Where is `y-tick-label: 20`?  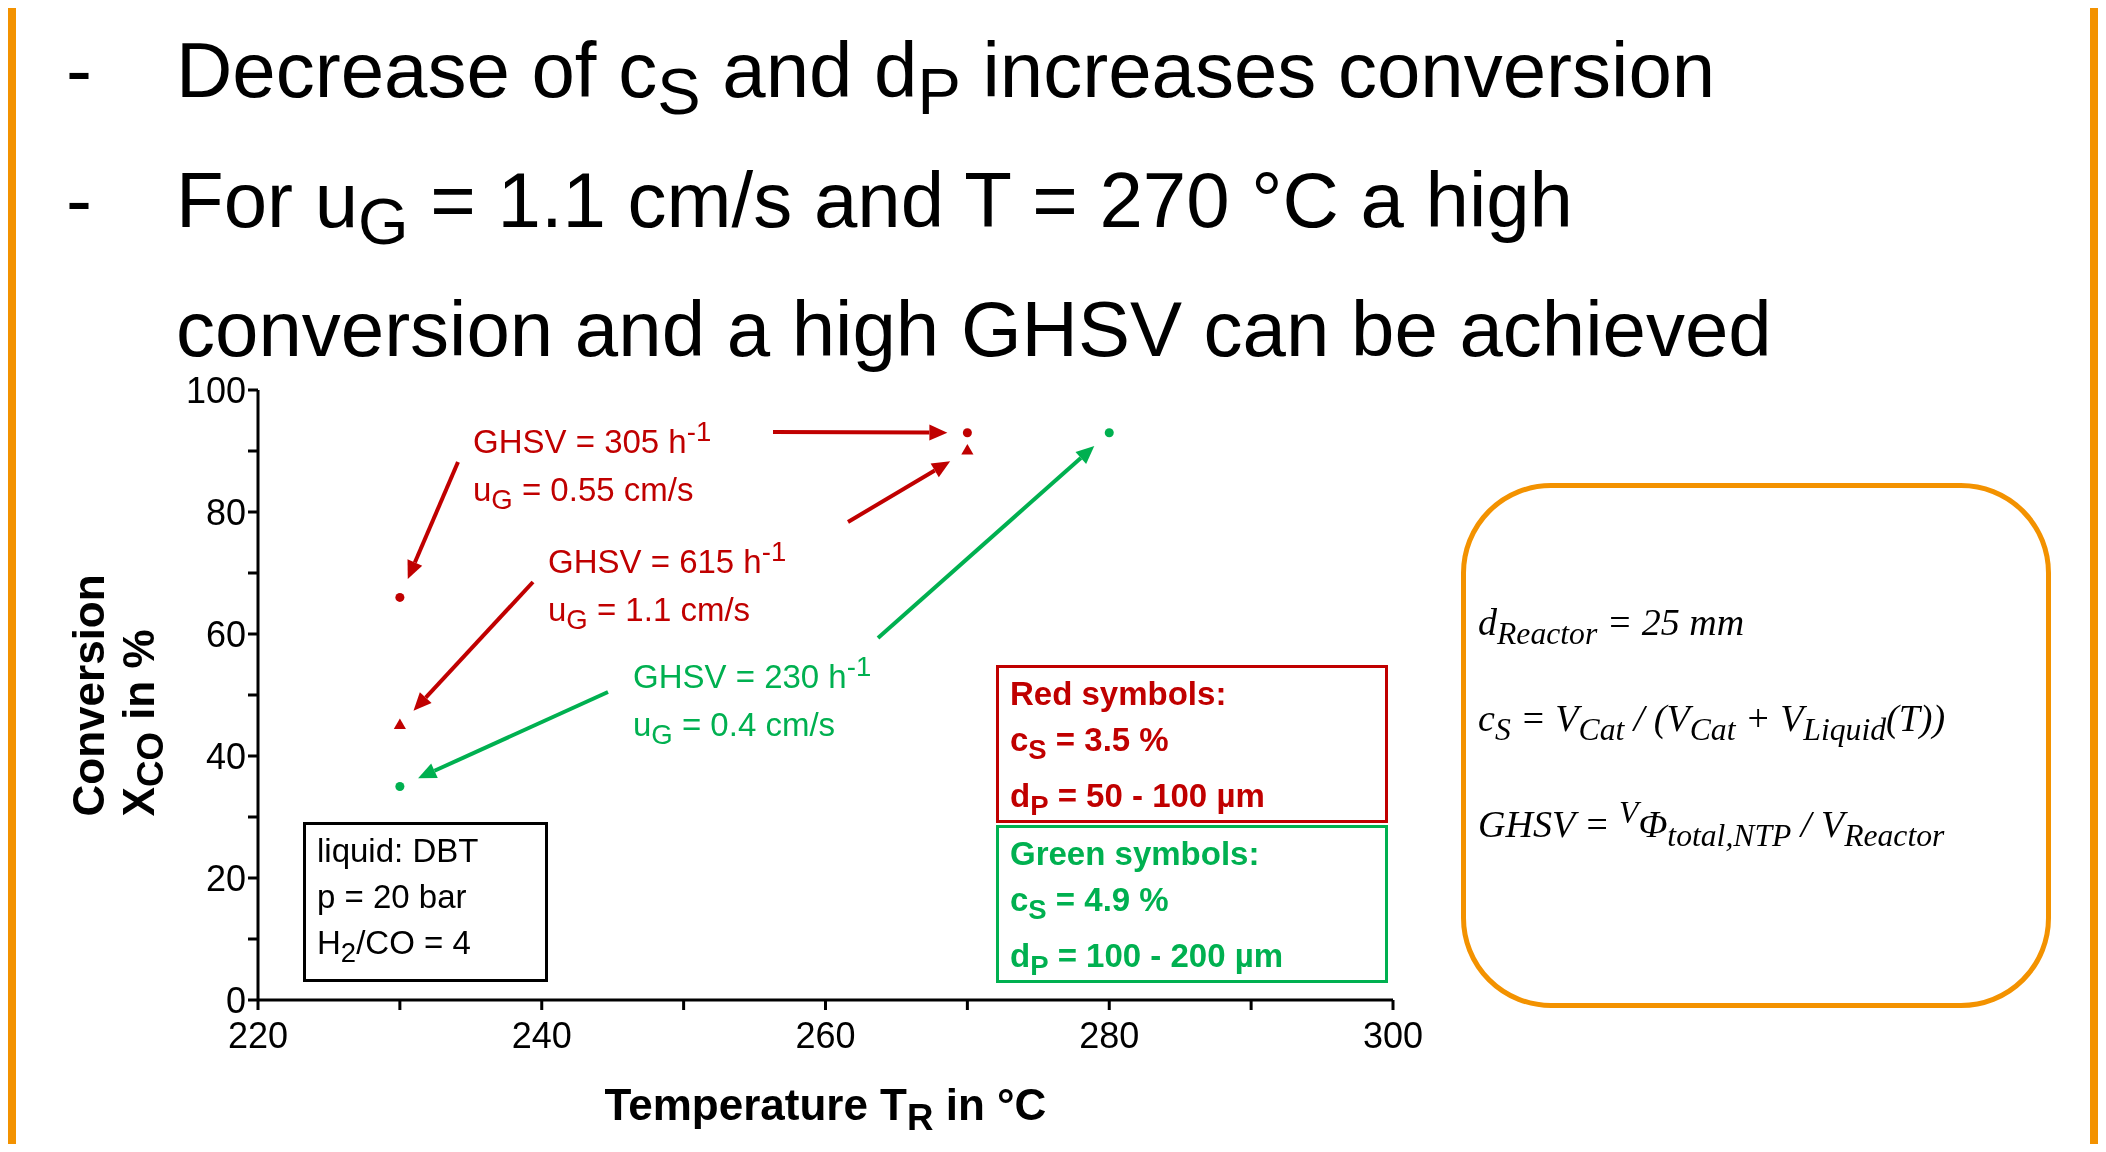 y-tick-label: 20 is located at coordinates (225, 878).